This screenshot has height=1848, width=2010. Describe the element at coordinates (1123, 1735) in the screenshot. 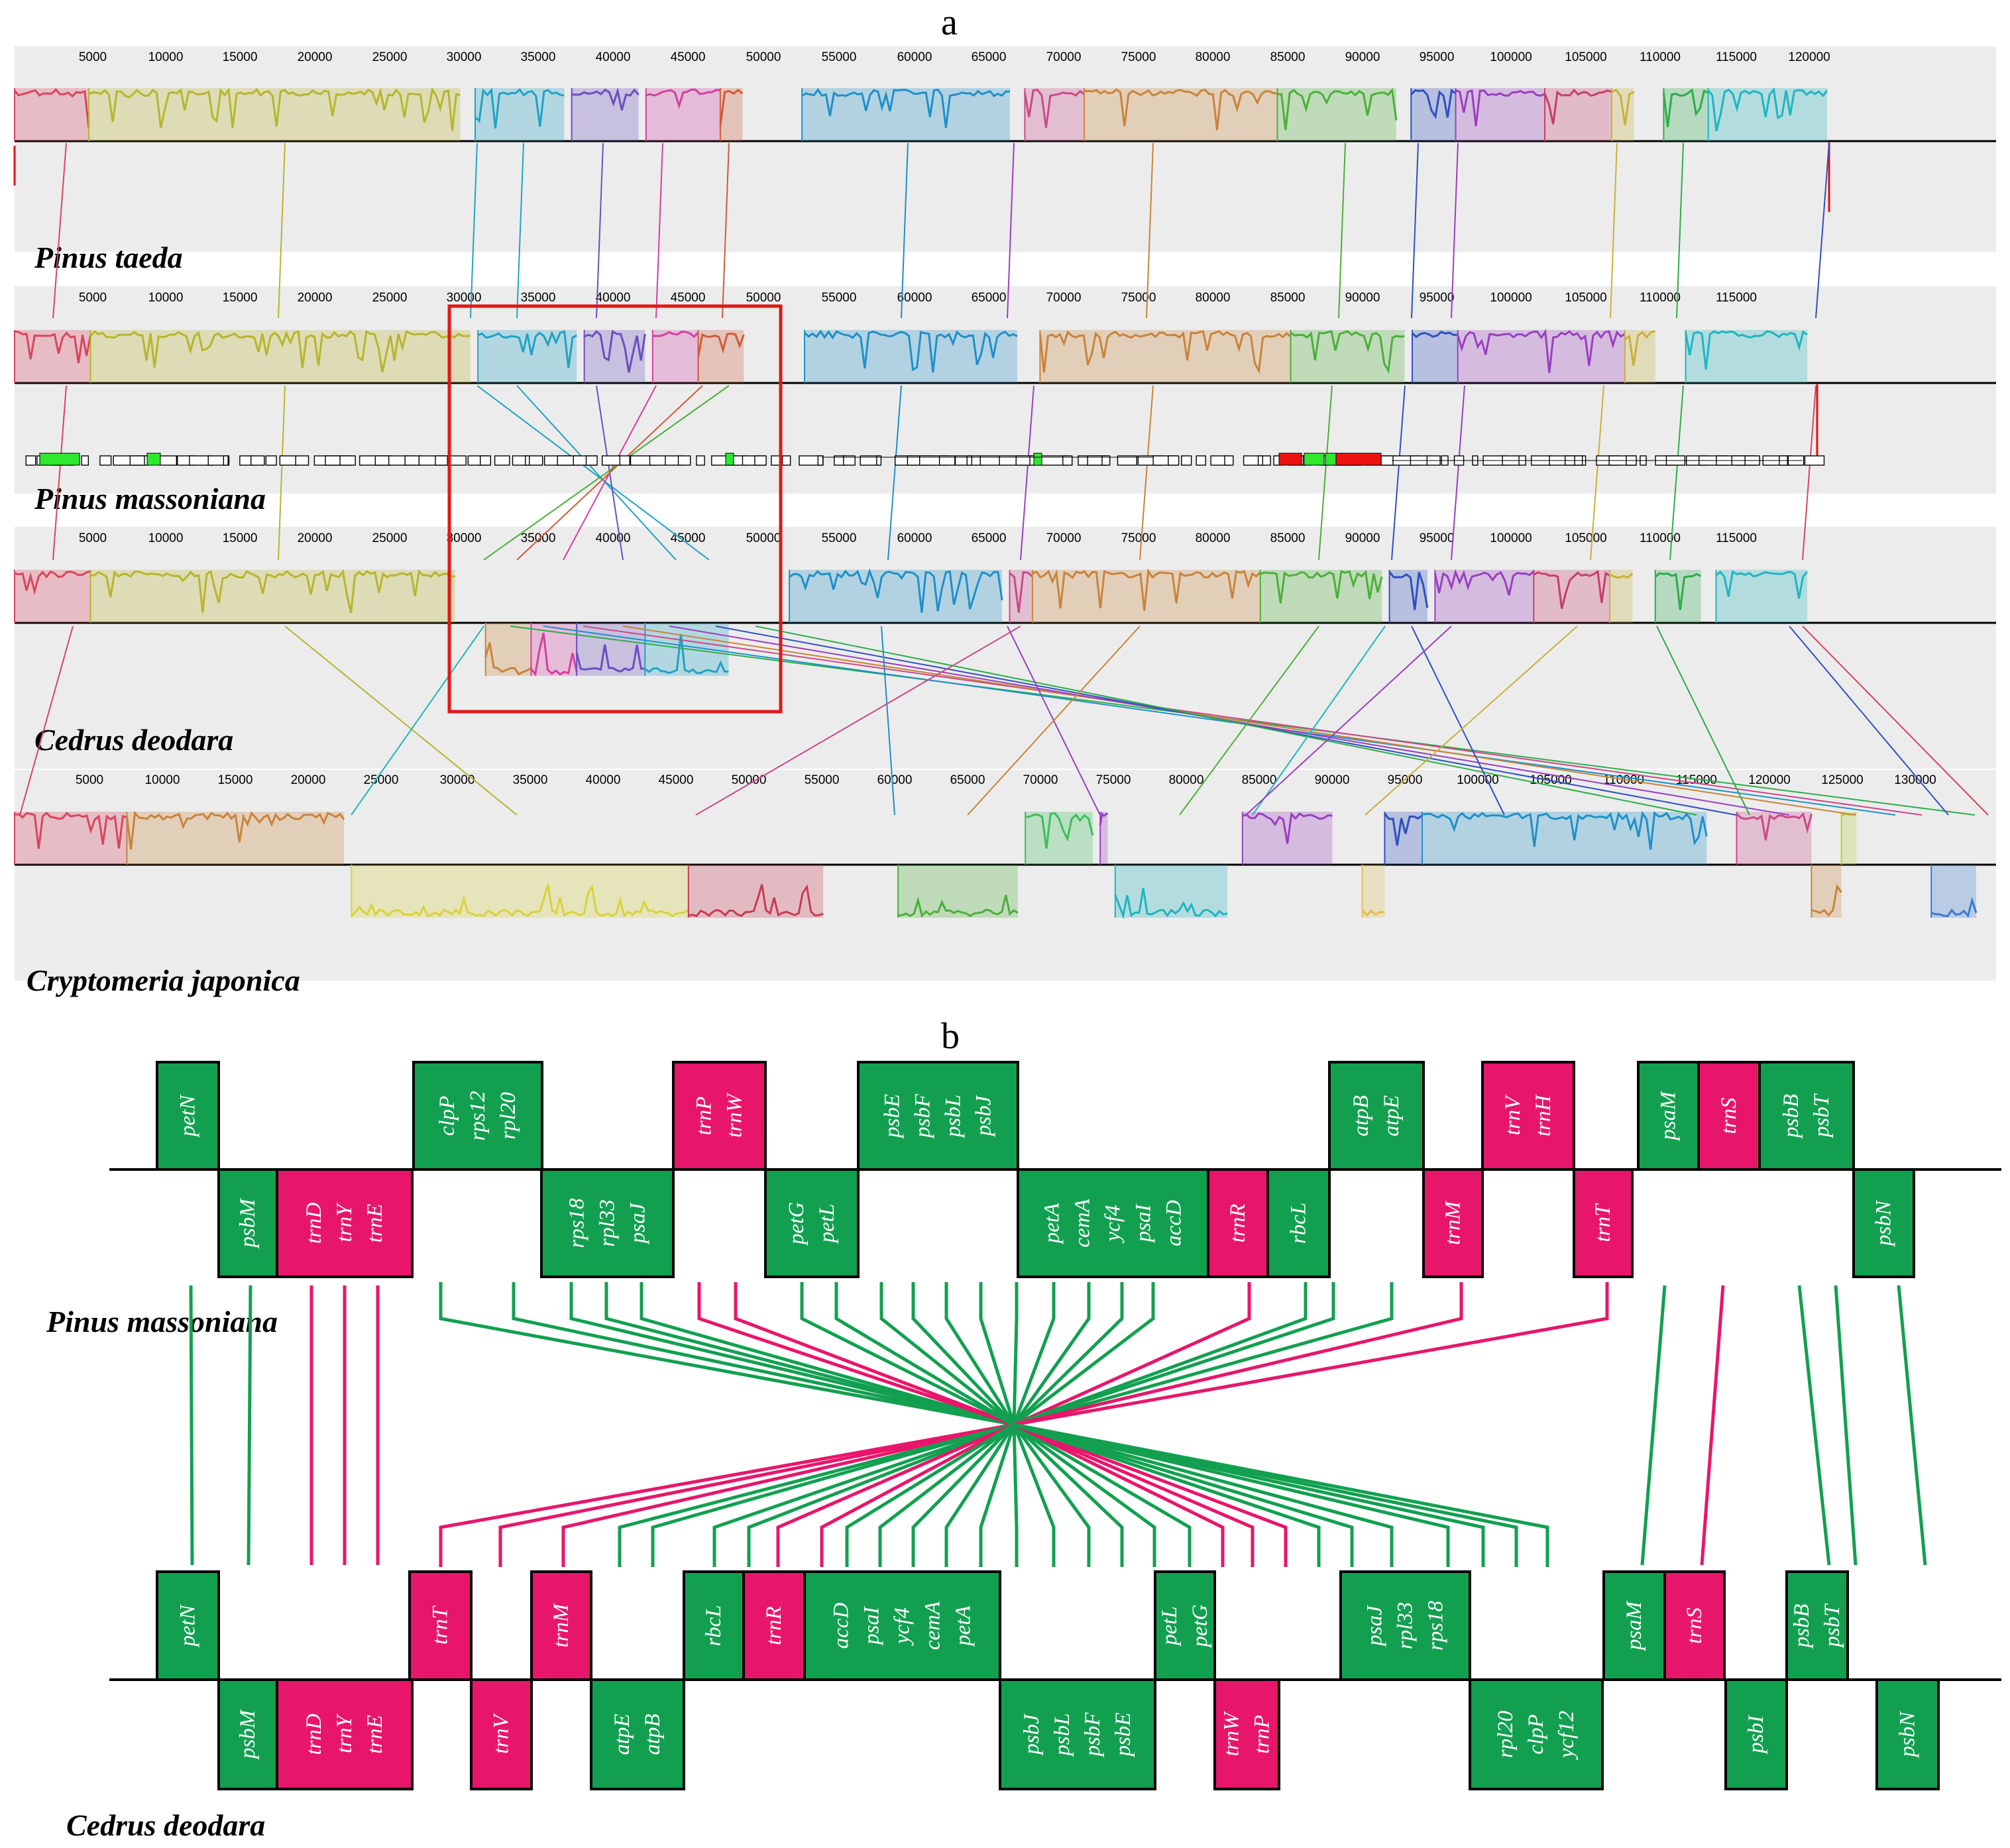

I see `gene-label: psbE` at that location.